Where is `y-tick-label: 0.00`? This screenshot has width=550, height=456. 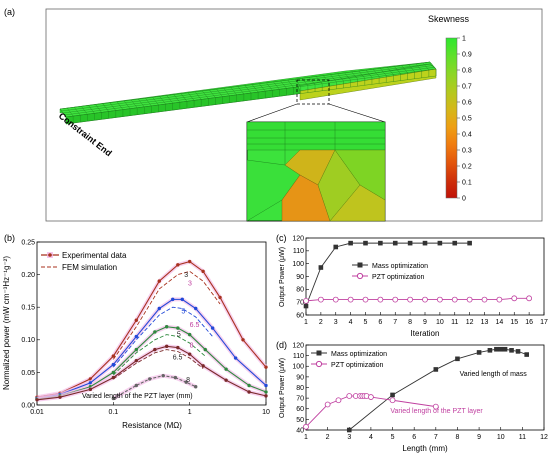
y-tick-label: 0.00 is located at coordinates (28, 405).